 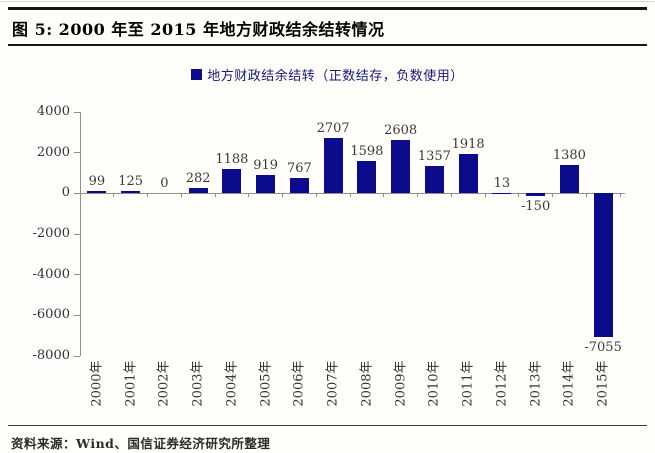 What do you see at coordinates (164, 383) in the screenshot?
I see `x-axis-label: 2002年` at bounding box center [164, 383].